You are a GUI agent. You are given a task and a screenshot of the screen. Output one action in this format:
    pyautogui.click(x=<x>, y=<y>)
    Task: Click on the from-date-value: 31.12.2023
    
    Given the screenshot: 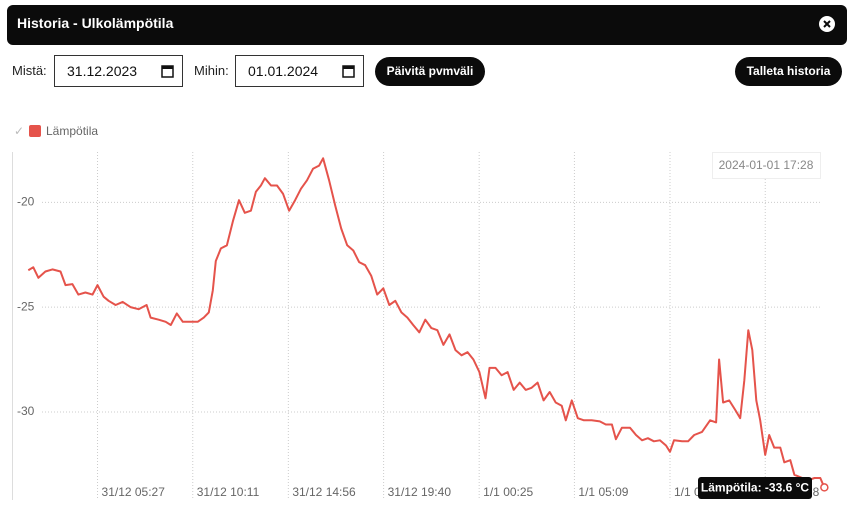 What is the action you would take?
    pyautogui.click(x=102, y=71)
    